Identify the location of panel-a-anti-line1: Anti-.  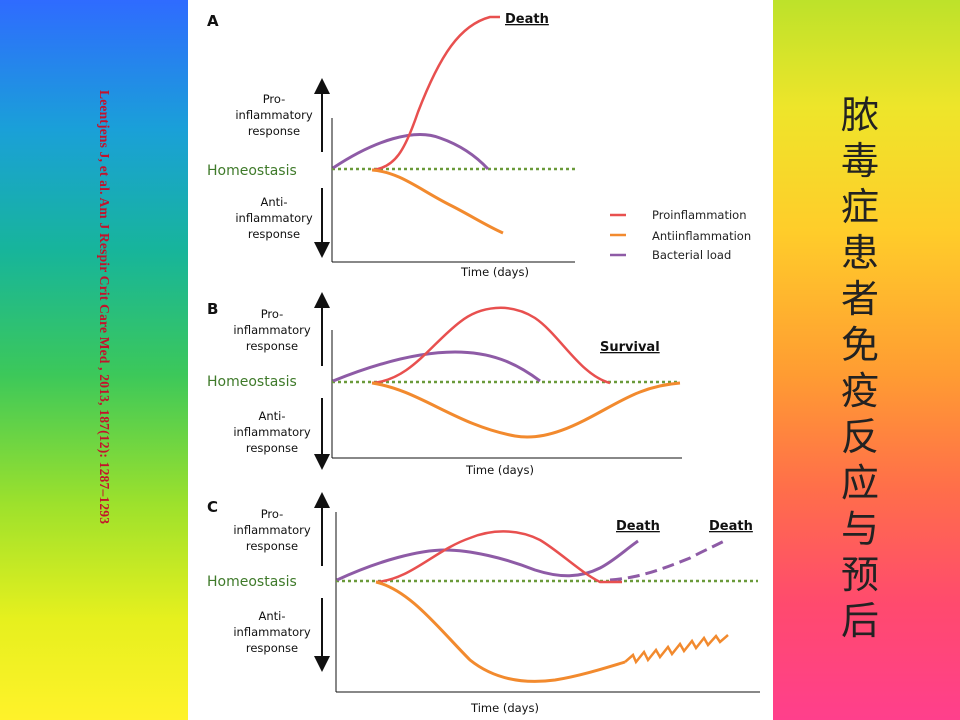
(273, 202).